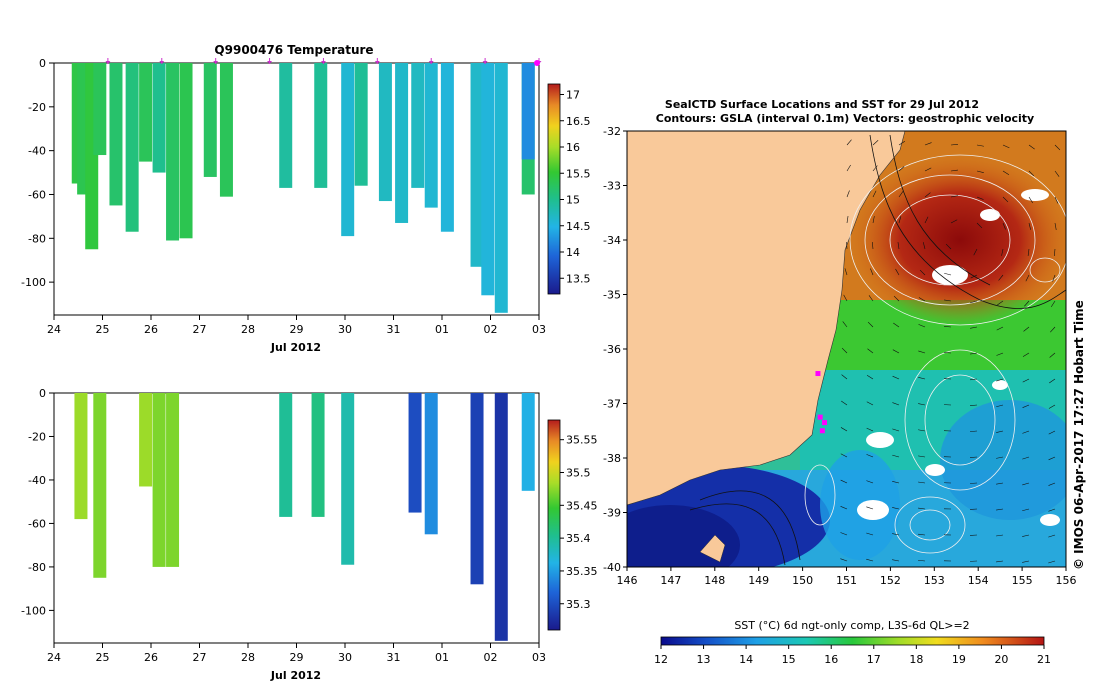 Image resolution: width=1099 pixels, height=700 pixels. I want to click on temperature-x-axis: 24 25 26 27 28 29 30 31 01 02 03, so click(296, 325).